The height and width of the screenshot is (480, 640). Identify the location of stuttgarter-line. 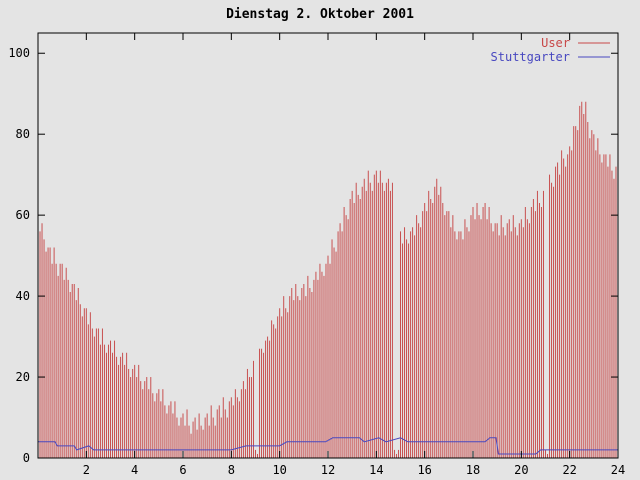
(328, 446).